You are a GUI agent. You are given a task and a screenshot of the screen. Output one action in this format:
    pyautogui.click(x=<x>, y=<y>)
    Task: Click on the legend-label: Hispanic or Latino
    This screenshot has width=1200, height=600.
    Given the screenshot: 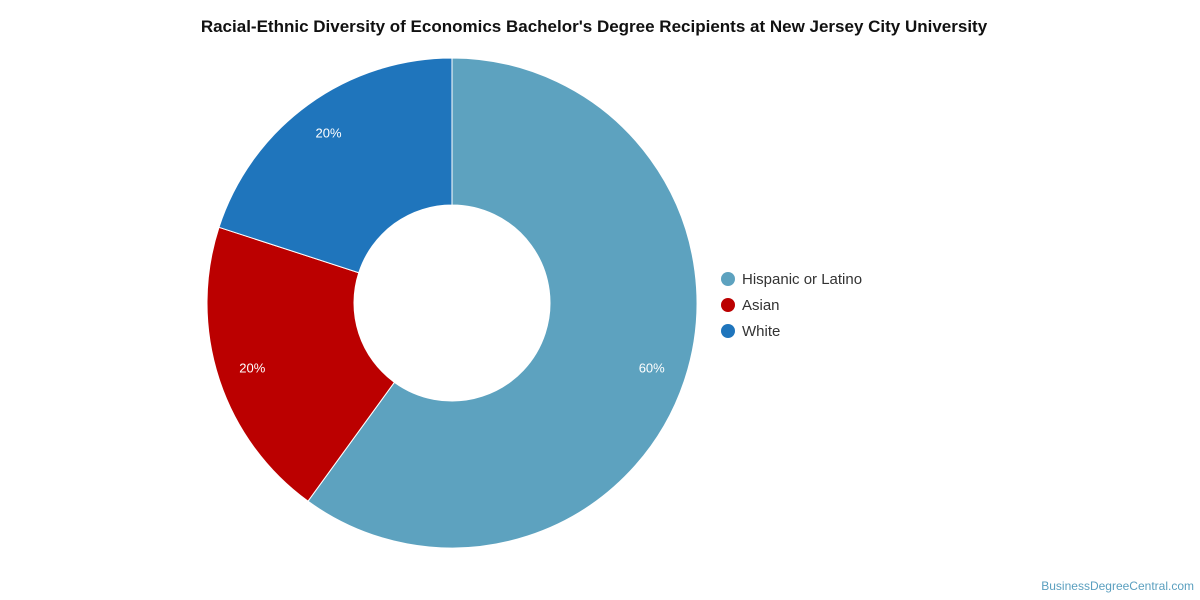 What is the action you would take?
    pyautogui.click(x=802, y=279)
    